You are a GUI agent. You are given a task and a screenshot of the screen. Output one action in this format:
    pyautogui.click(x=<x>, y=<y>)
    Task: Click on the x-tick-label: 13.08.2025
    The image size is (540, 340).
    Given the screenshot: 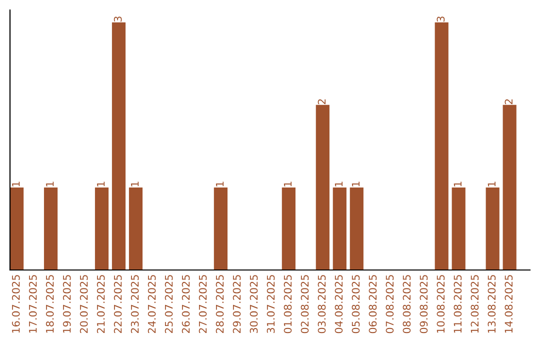 What is the action you would take?
    pyautogui.click(x=492, y=304)
    